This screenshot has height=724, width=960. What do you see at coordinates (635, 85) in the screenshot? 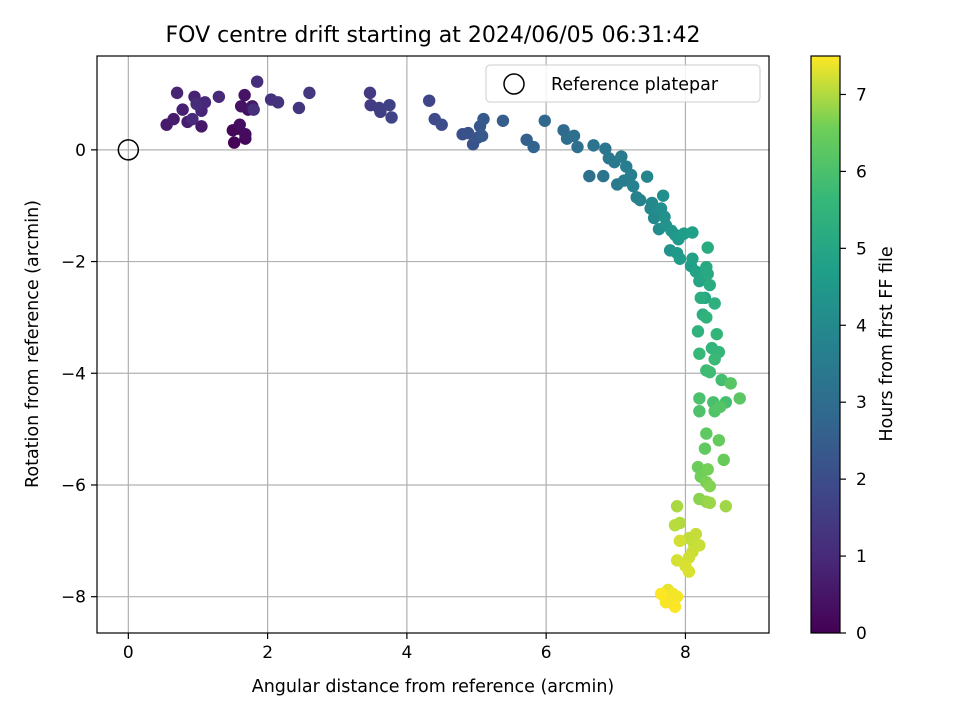
I see `legend-entry: Reference platepar` at bounding box center [635, 85].